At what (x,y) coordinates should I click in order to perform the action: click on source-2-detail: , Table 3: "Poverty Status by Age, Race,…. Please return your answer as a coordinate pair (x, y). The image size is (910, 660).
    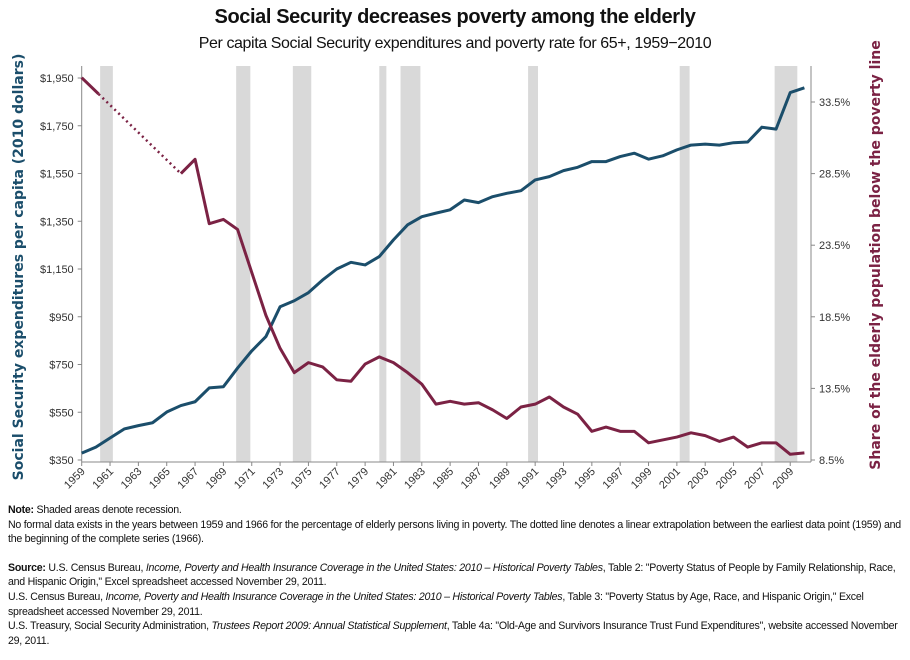
    Looking at the image, I should click on (436, 604).